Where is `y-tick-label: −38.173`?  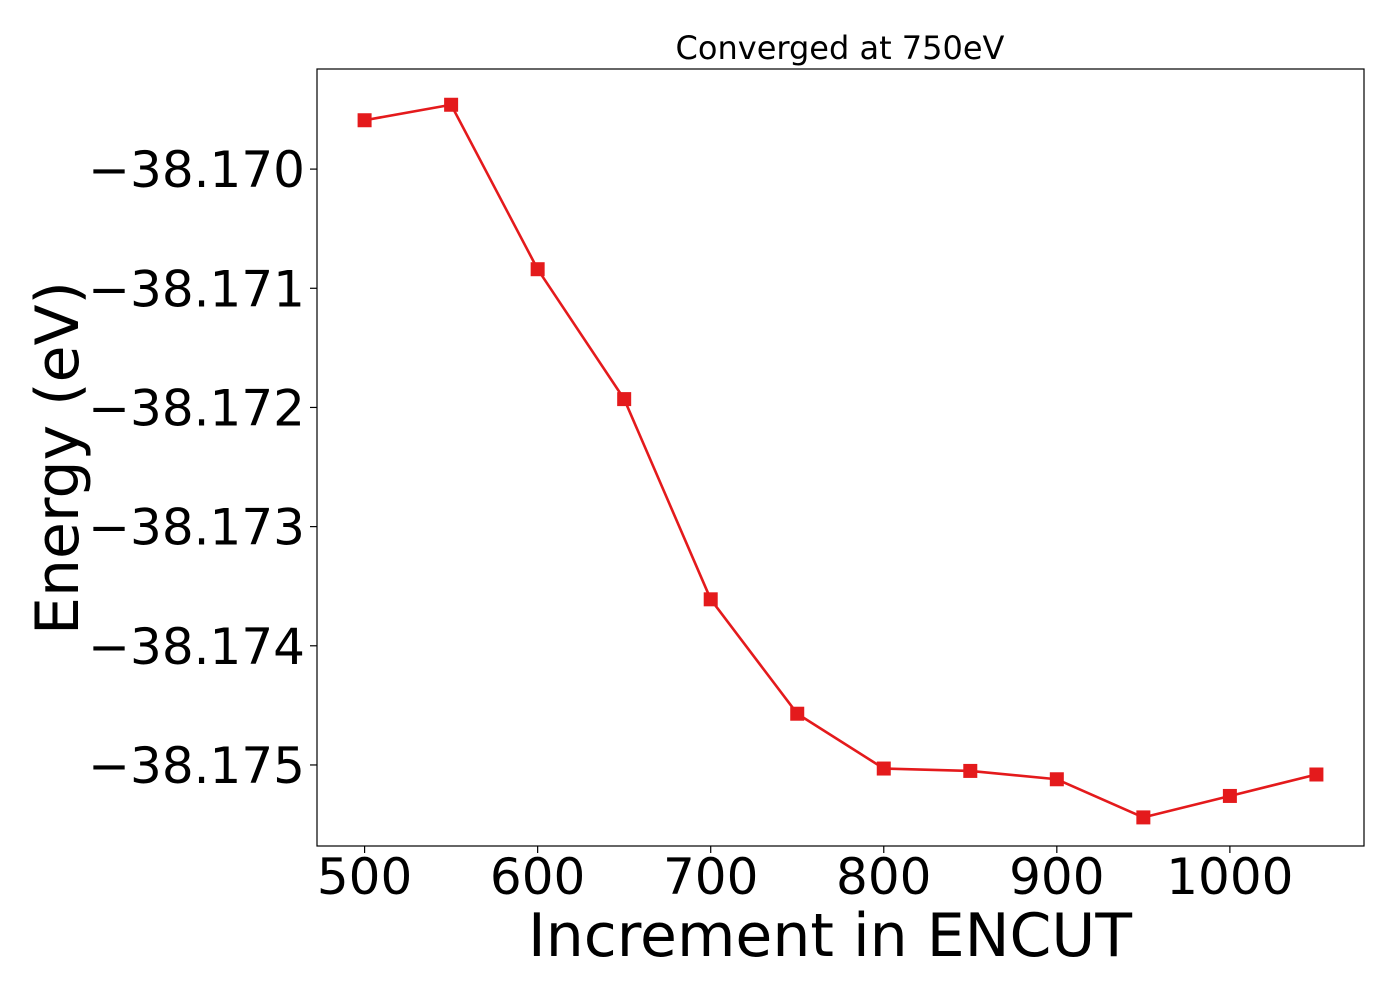
y-tick-label: −38.173 is located at coordinates (196, 528).